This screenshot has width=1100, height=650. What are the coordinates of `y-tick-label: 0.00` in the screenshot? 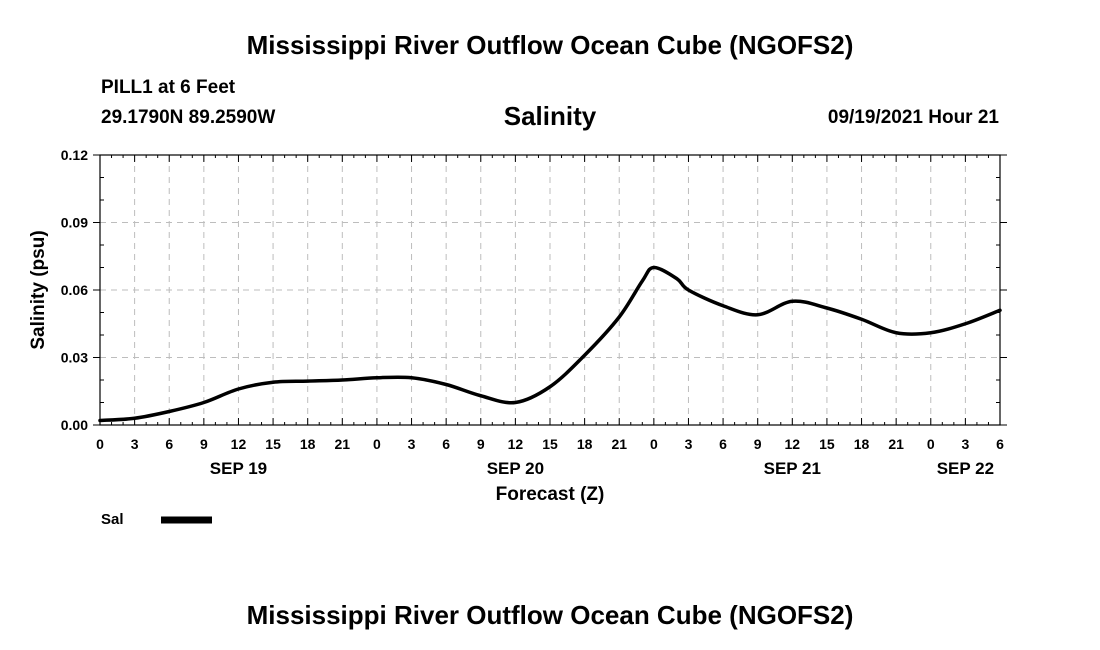 It's located at (74, 425).